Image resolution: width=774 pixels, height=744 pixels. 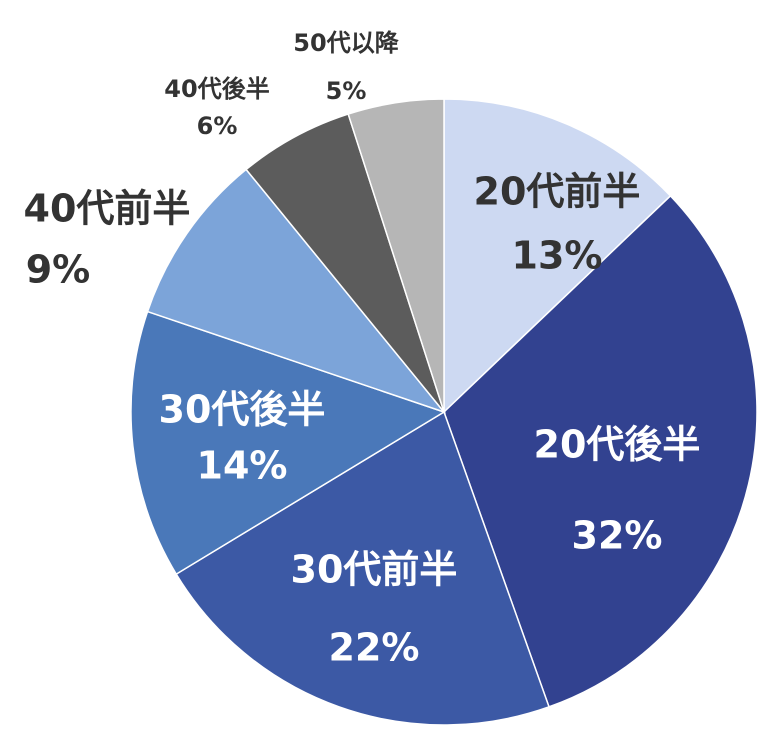 What do you see at coordinates (374, 570) in the screenshot?
I see `slice-label: 30代前半` at bounding box center [374, 570].